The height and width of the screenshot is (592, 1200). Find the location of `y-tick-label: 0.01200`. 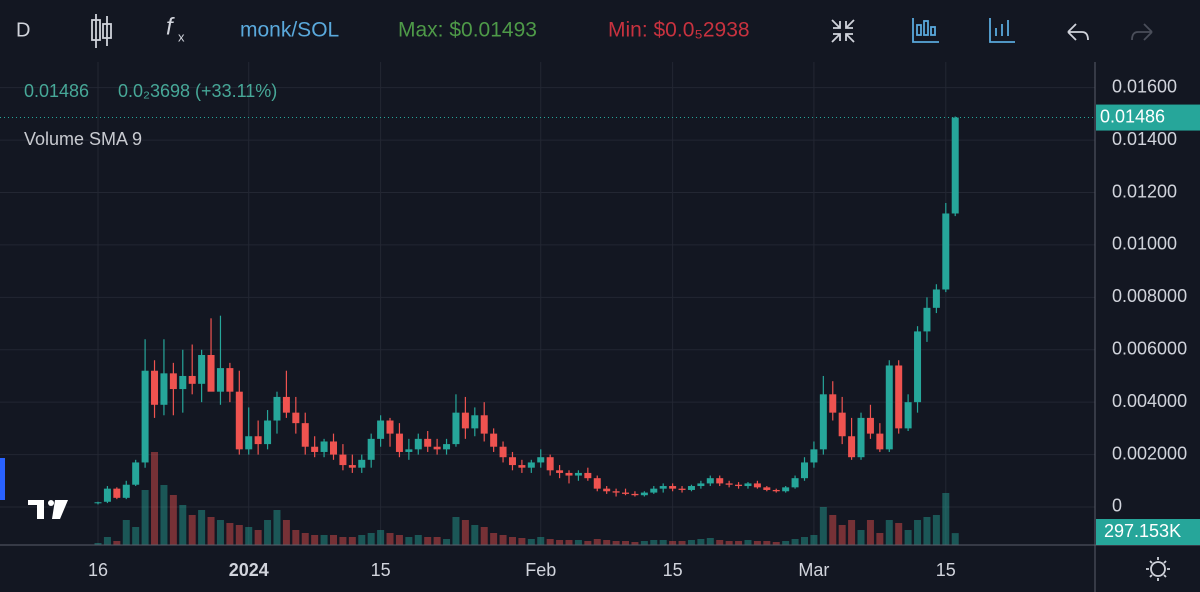

y-tick-label: 0.01200 is located at coordinates (1144, 191).